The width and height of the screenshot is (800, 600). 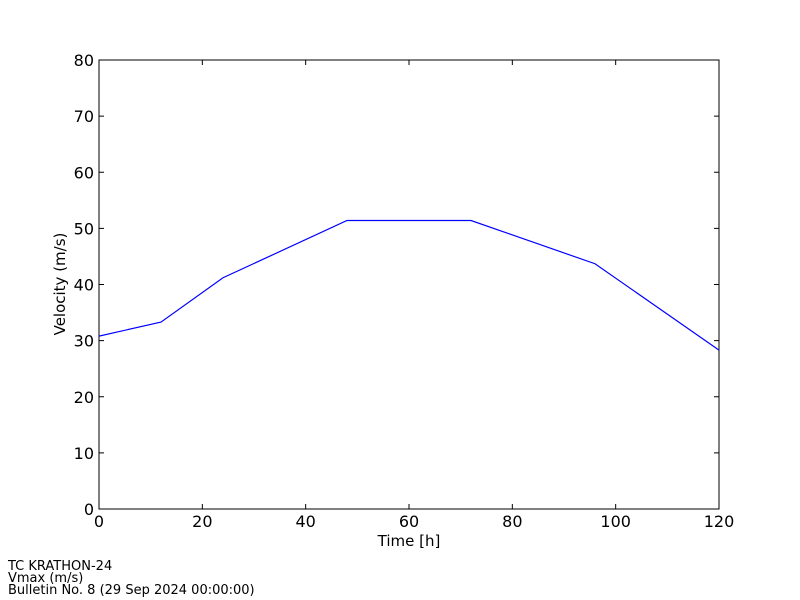 What do you see at coordinates (59, 566) in the screenshot?
I see `footer-note: TC KRATHON-24` at bounding box center [59, 566].